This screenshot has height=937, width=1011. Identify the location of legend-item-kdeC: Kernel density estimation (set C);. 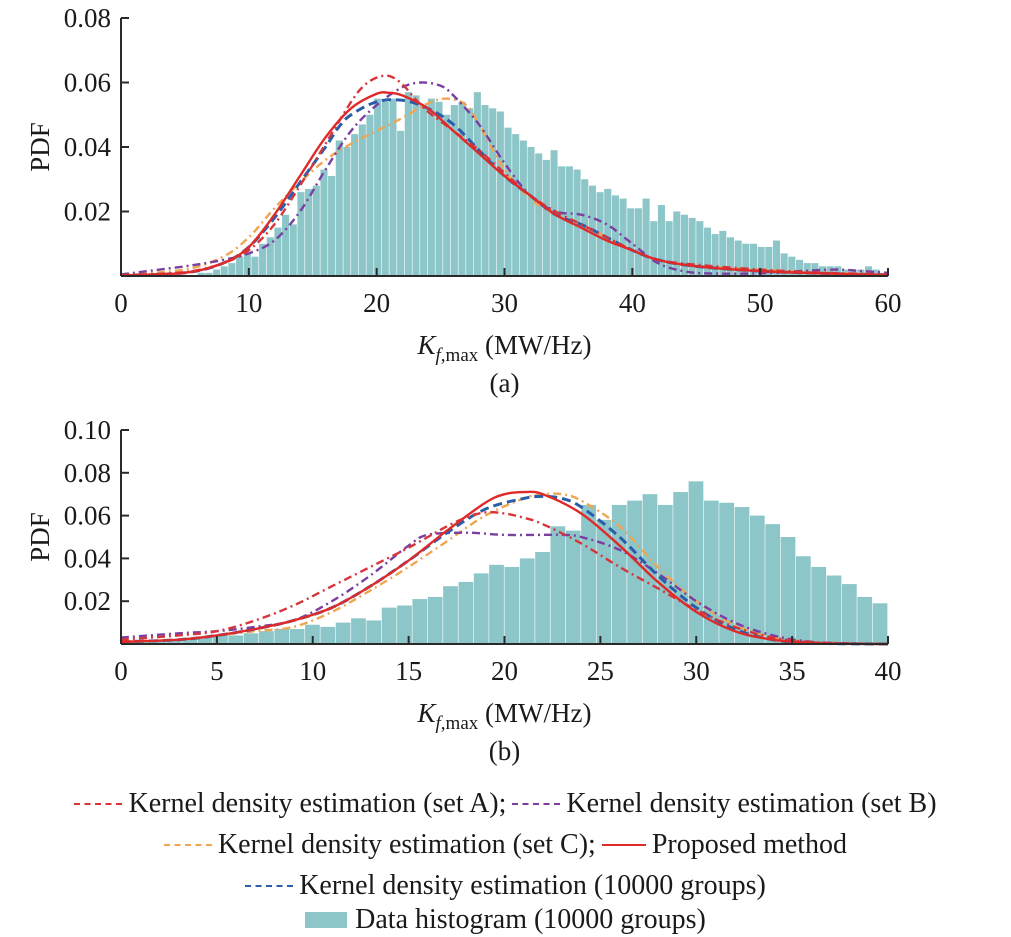
(379, 845).